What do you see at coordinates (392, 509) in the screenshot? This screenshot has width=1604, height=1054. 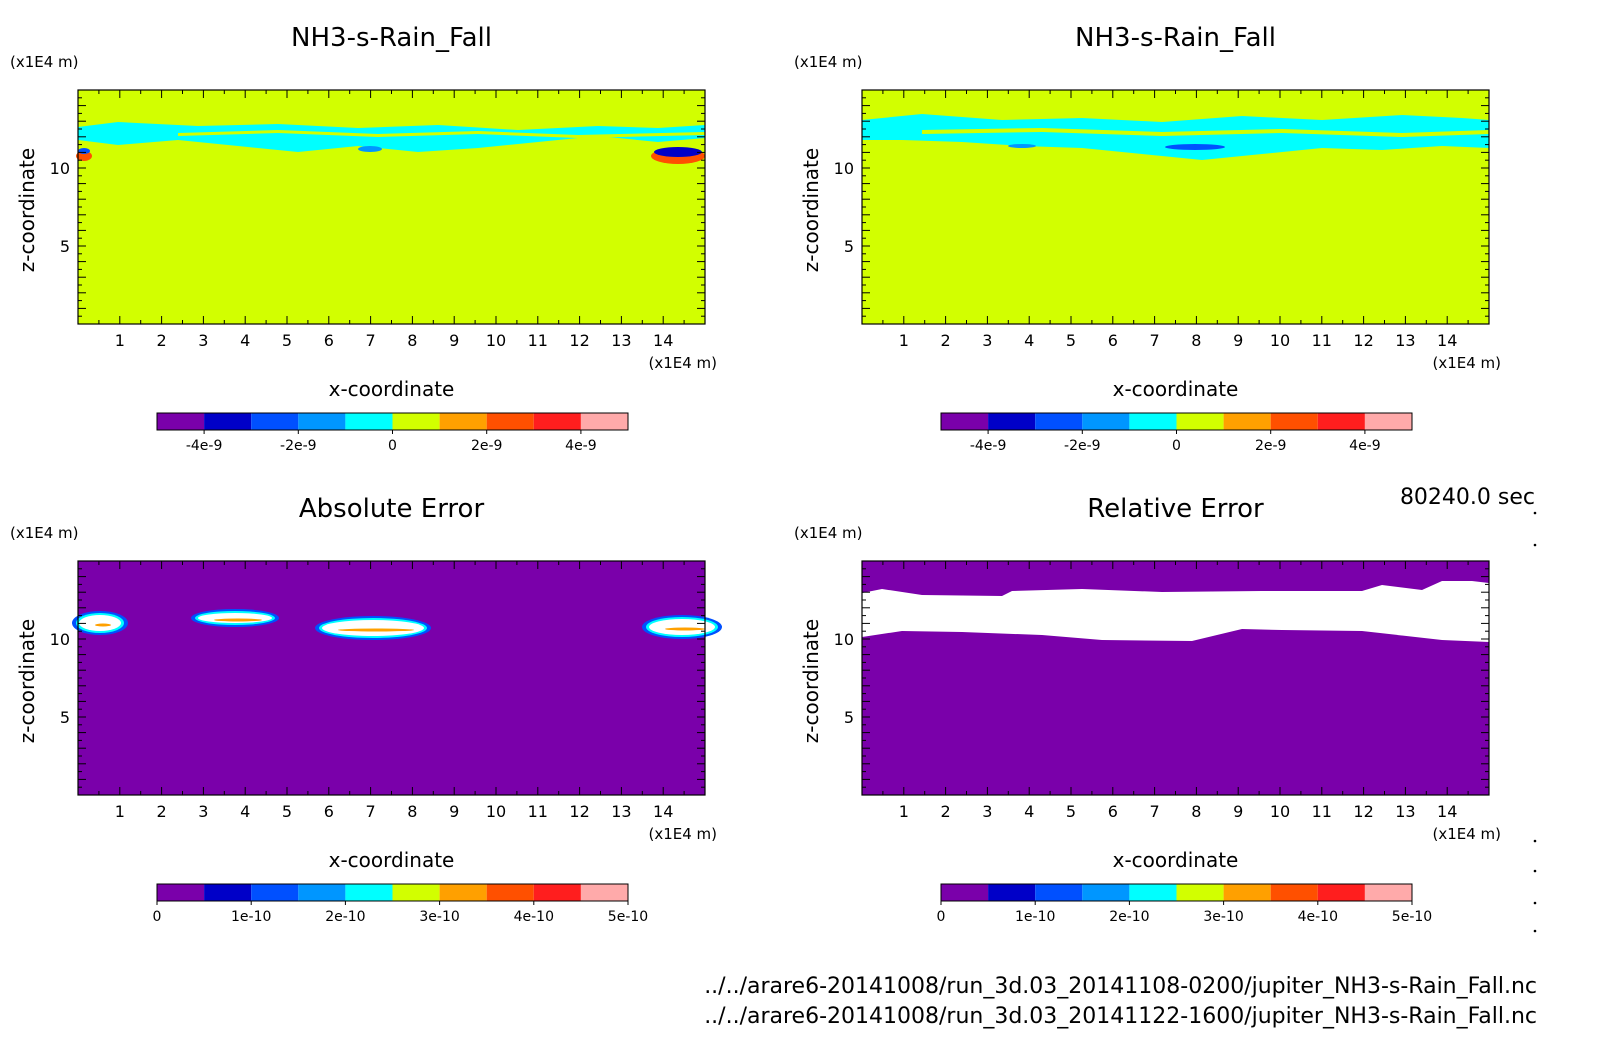 I see `panel-title: Absolute Error` at bounding box center [392, 509].